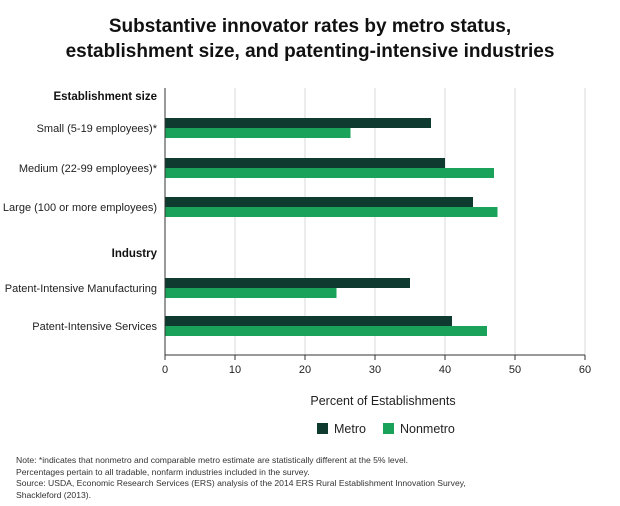 This screenshot has height=506, width=620. Describe the element at coordinates (585, 370) in the screenshot. I see `x-tick-label: 60` at that location.